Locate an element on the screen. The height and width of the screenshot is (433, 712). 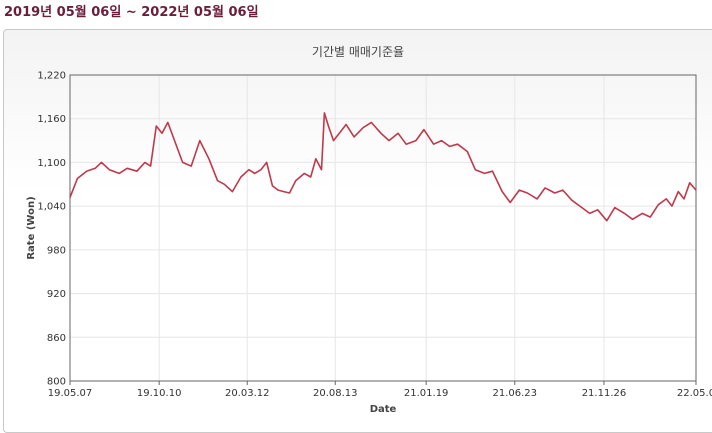
chart-title: 기간별 매매기준율 is located at coordinates (358, 52).